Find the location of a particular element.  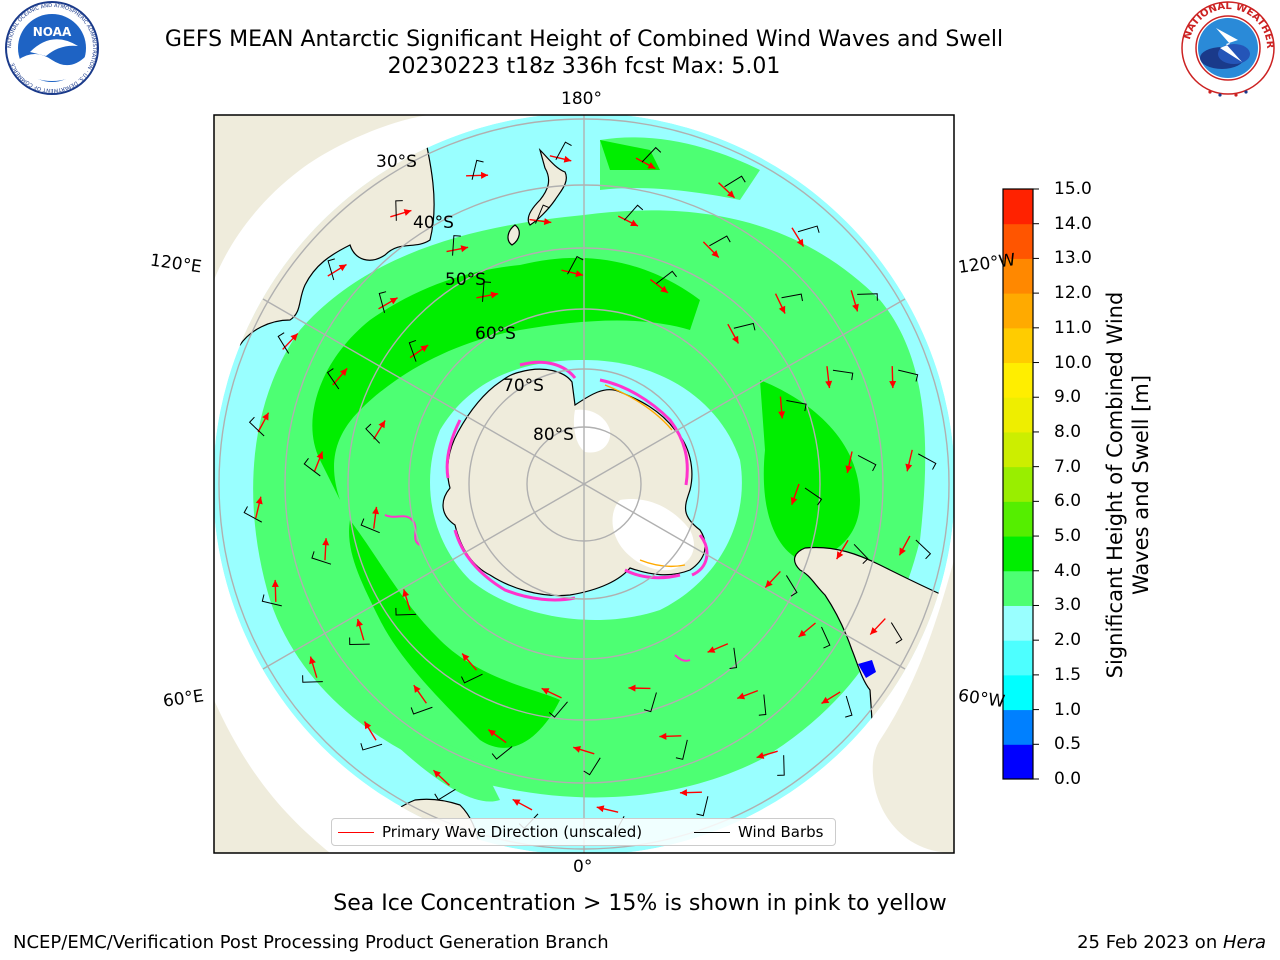

colorbar-tick-label: 10.0 is located at coordinates (1073, 362).